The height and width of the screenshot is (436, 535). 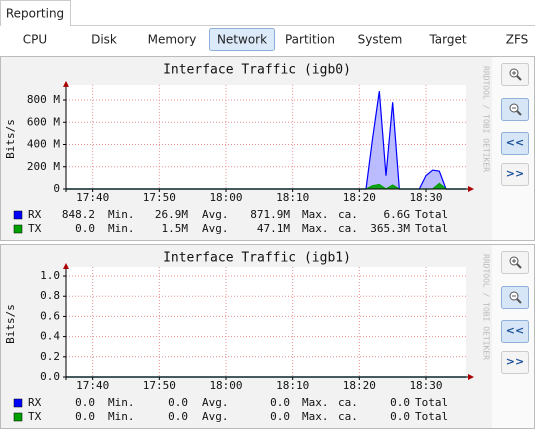 What do you see at coordinates (447, 40) in the screenshot?
I see `sub-tab: Target` at bounding box center [447, 40].